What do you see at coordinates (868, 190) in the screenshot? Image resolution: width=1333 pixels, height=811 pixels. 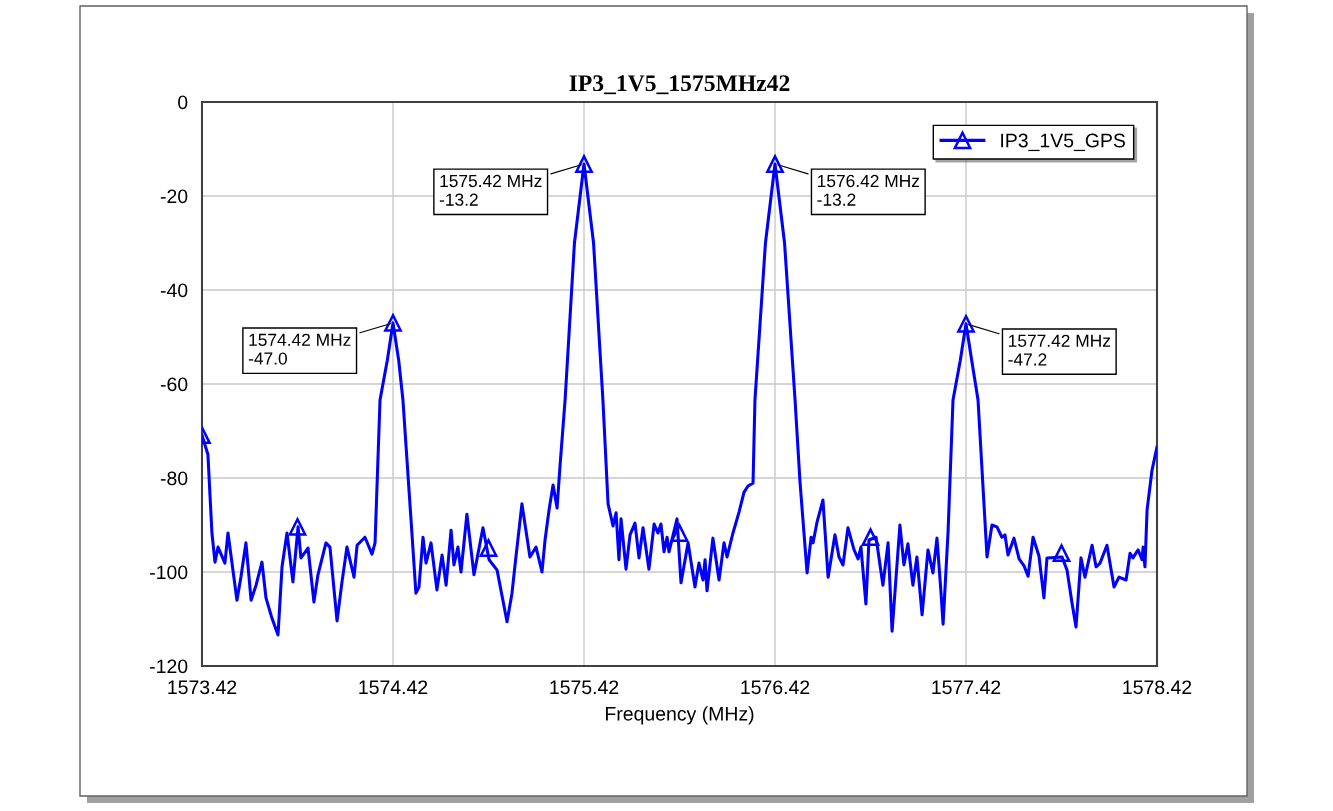 I see `annotation: 1576.42 MHz -13.2` at bounding box center [868, 190].